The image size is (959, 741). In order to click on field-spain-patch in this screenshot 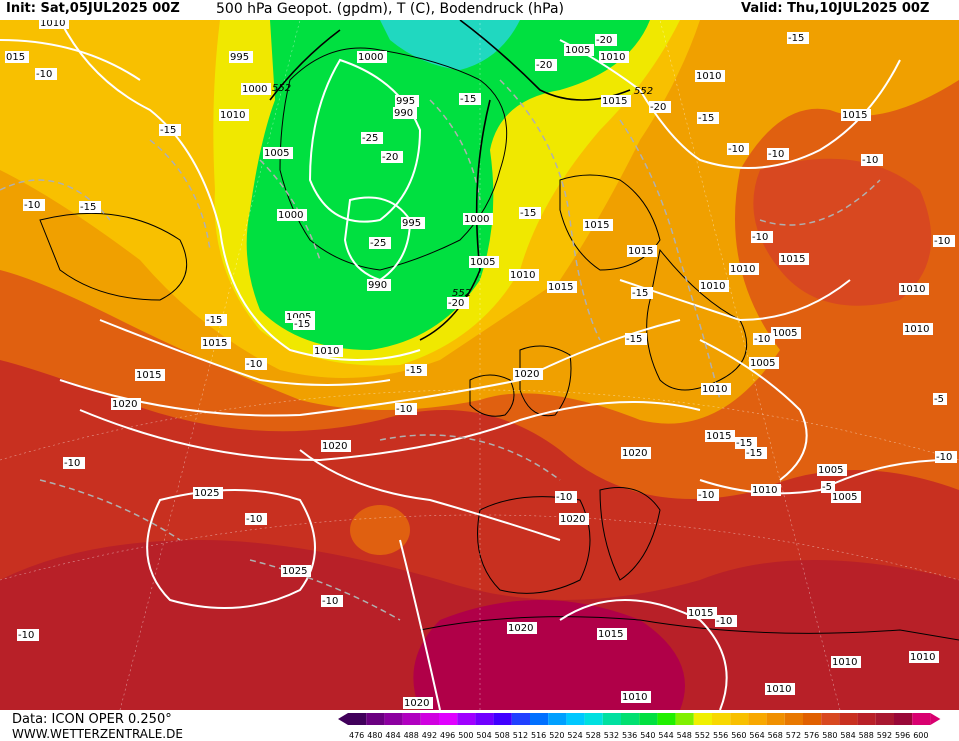, I will do `click(380, 530)`.